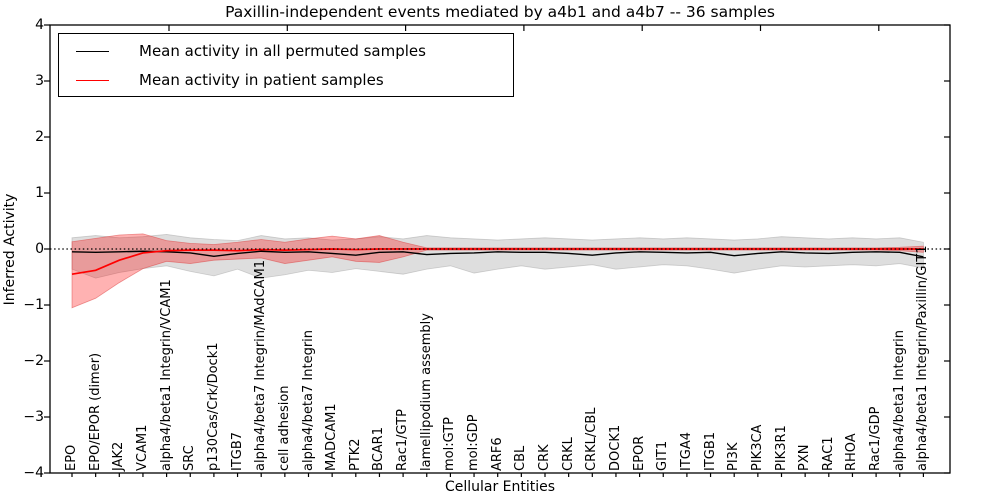 The image size is (1000, 500). Describe the element at coordinates (710, 451) in the screenshot. I see `x-tick-label: ITGB1` at that location.